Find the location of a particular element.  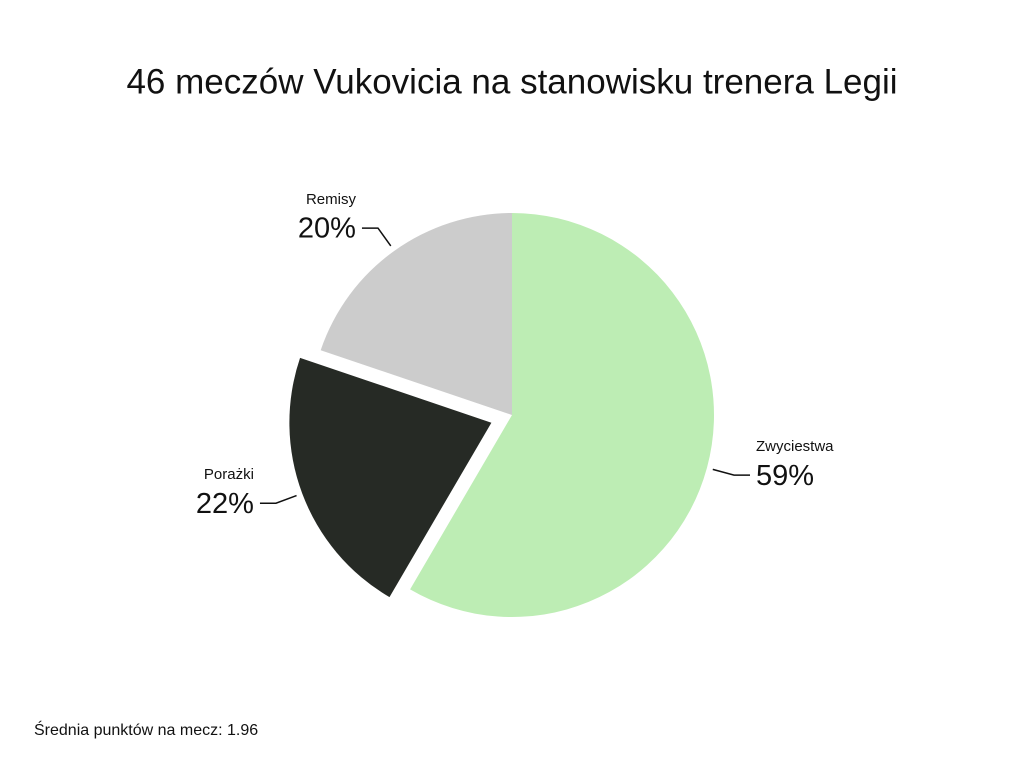

value-label: 20% is located at coordinates (327, 229).